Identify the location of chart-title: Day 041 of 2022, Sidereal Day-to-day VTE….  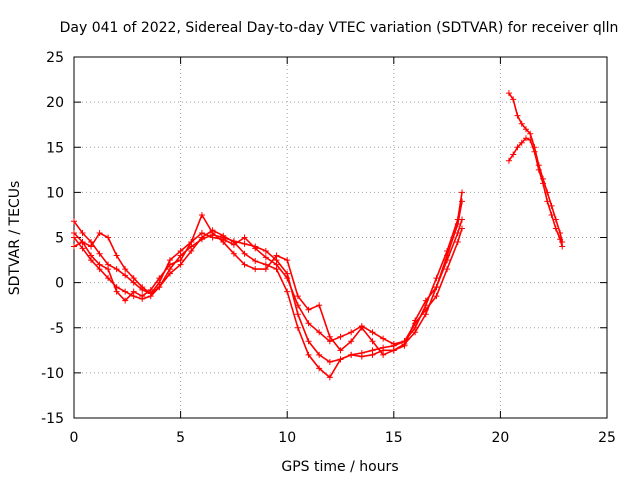
(339, 28).